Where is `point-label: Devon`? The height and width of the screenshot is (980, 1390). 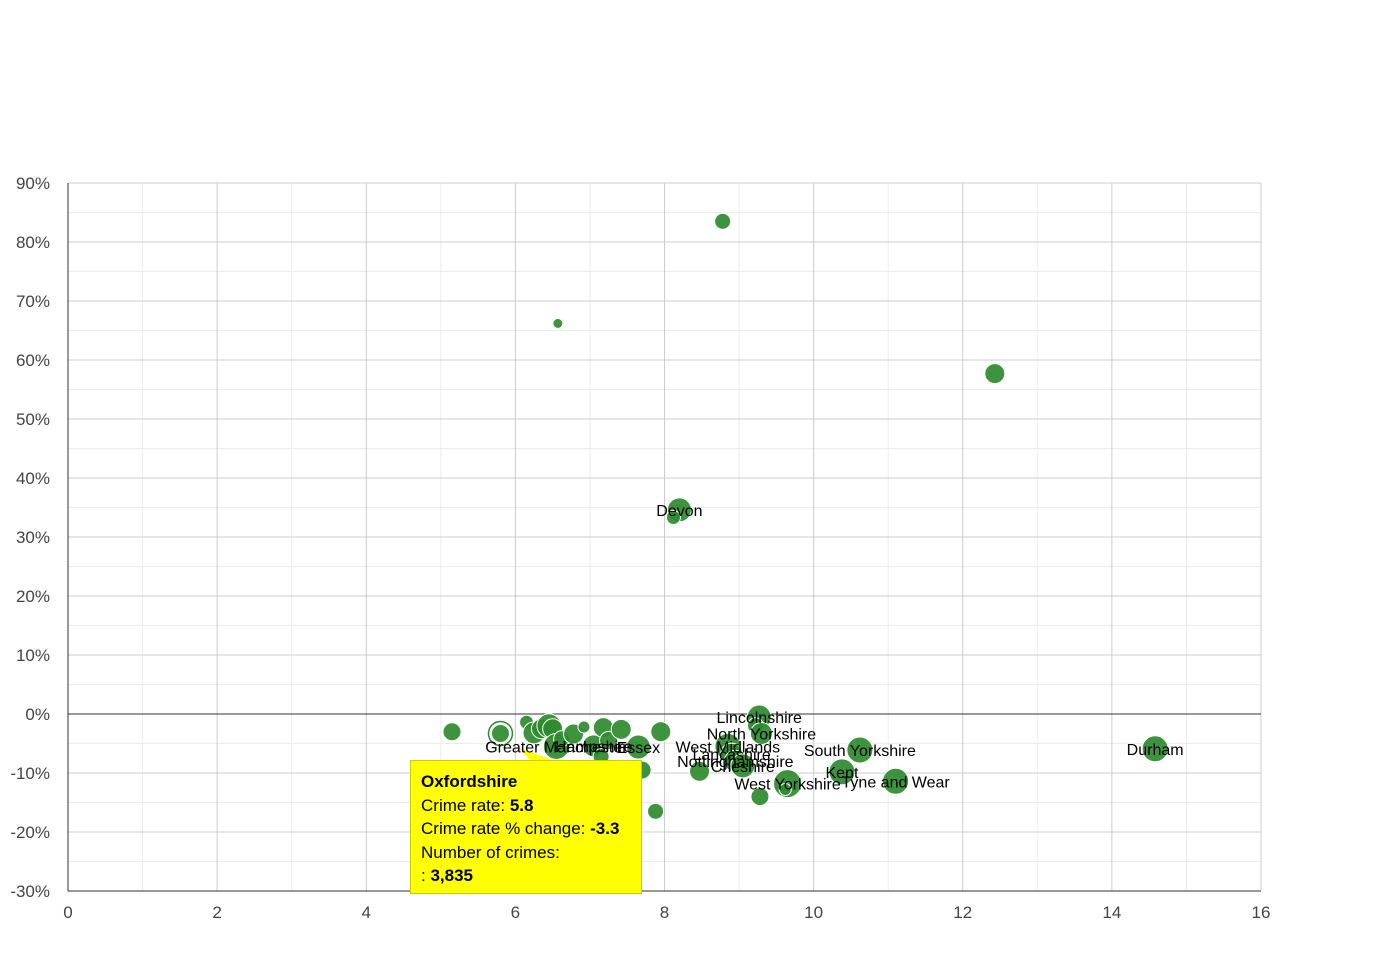 point-label: Devon is located at coordinates (679, 511).